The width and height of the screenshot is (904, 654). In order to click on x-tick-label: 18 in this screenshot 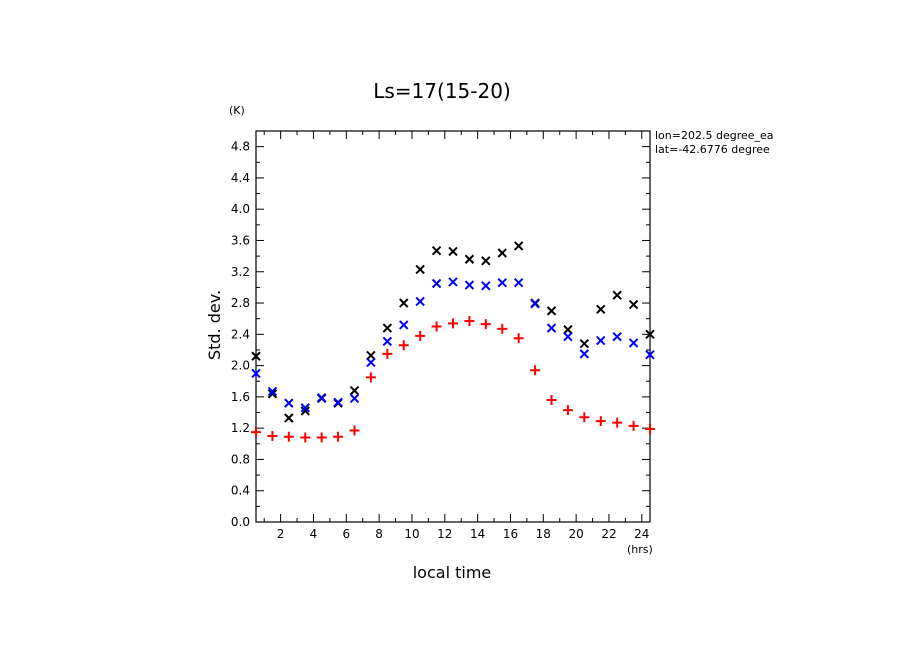, I will do `click(543, 534)`.